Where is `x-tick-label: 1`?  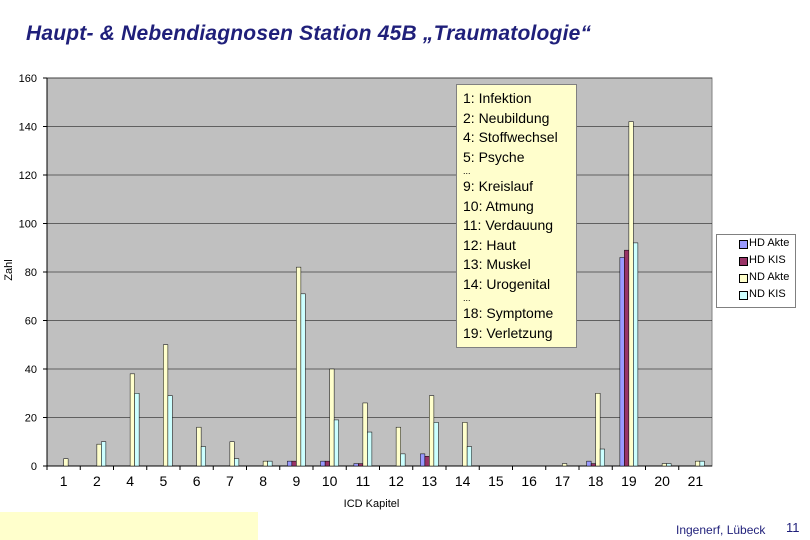 x-tick-label: 1 is located at coordinates (64, 481).